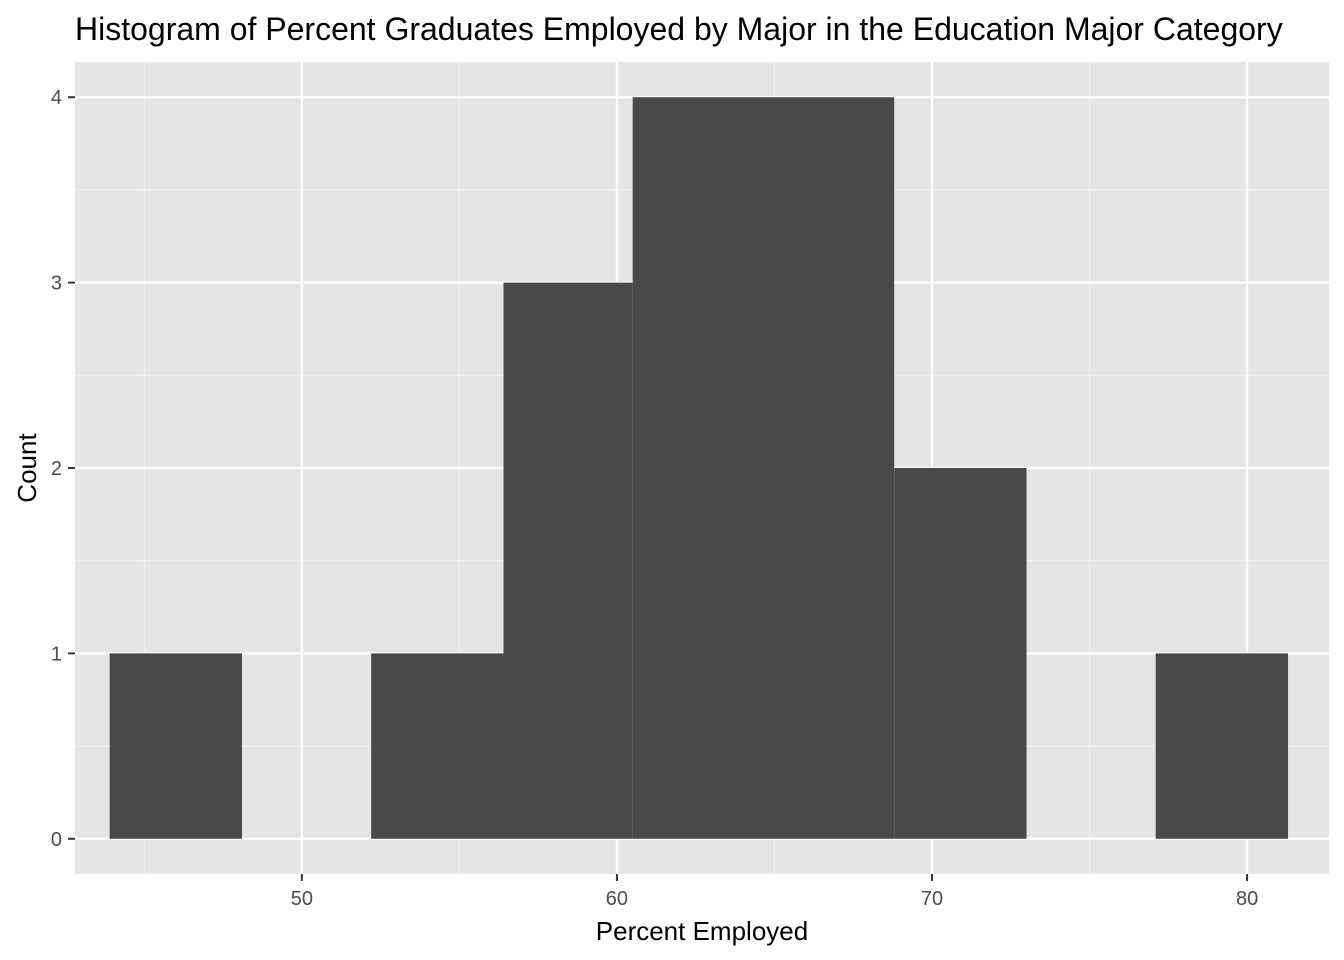  I want to click on y-axis: 0 1 2 3 4, so click(63, 469).